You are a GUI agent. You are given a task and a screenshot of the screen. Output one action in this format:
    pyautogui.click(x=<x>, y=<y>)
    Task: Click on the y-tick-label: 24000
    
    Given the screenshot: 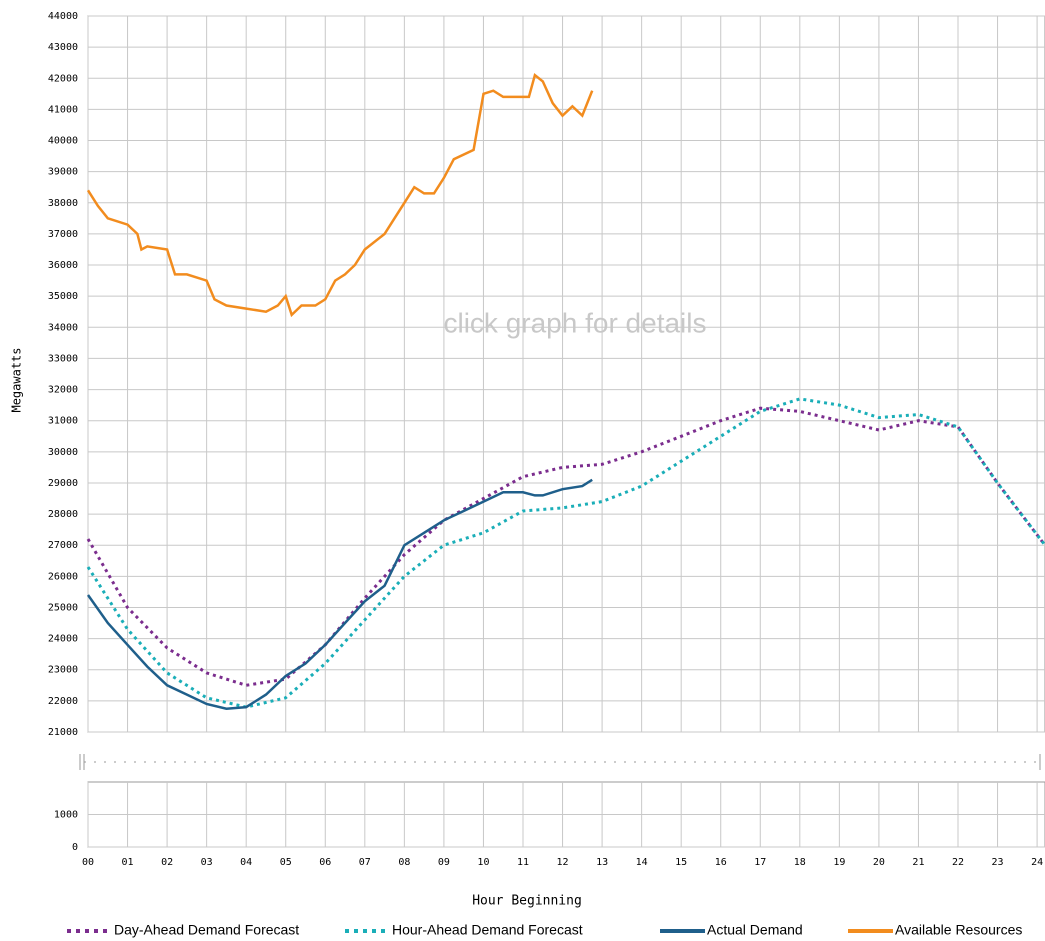 What is the action you would take?
    pyautogui.click(x=63, y=639)
    